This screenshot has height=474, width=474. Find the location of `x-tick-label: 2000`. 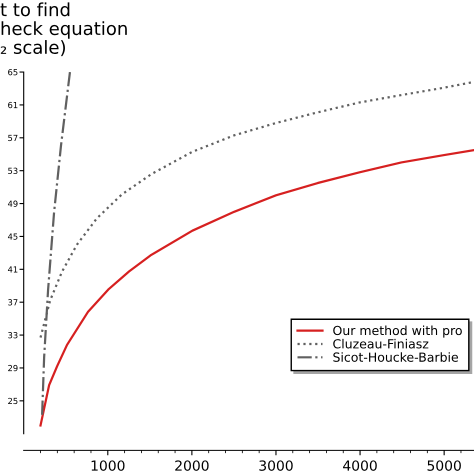

x-tick-label: 2000 is located at coordinates (192, 465).